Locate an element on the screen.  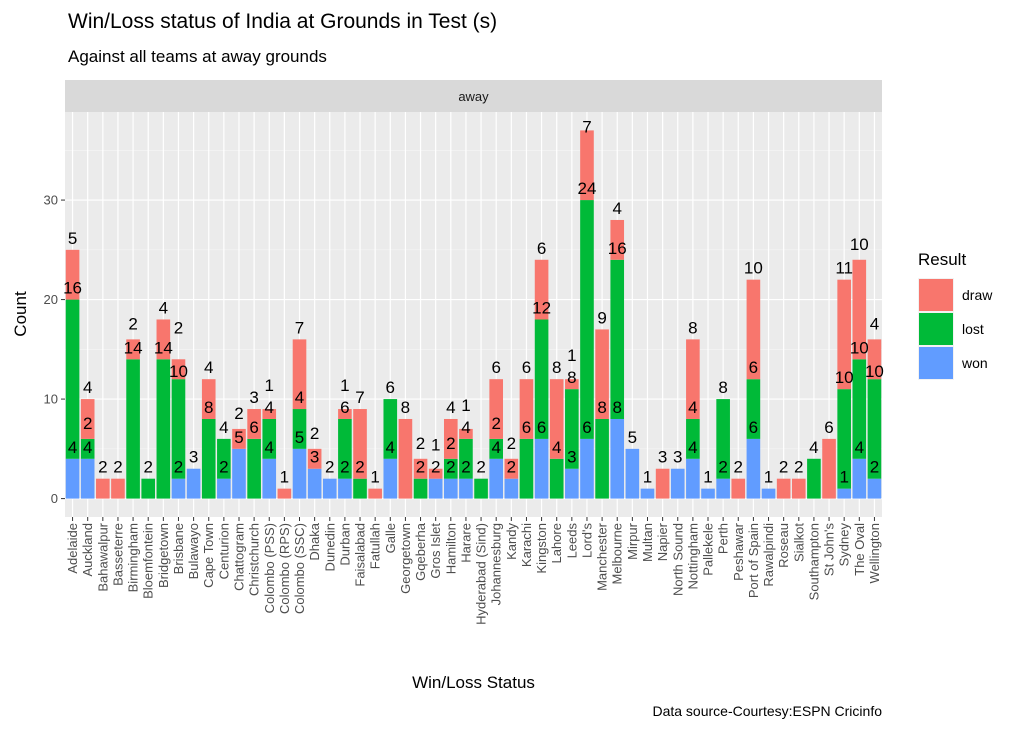
x-tick-label: Dhaka is located at coordinates (314, 541).